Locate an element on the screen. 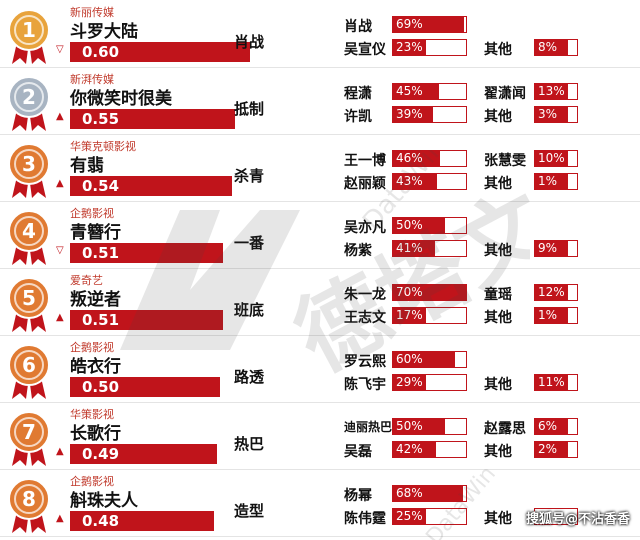 This screenshot has height=540, width=640. actor-name: 罗云熙 is located at coordinates (365, 362).